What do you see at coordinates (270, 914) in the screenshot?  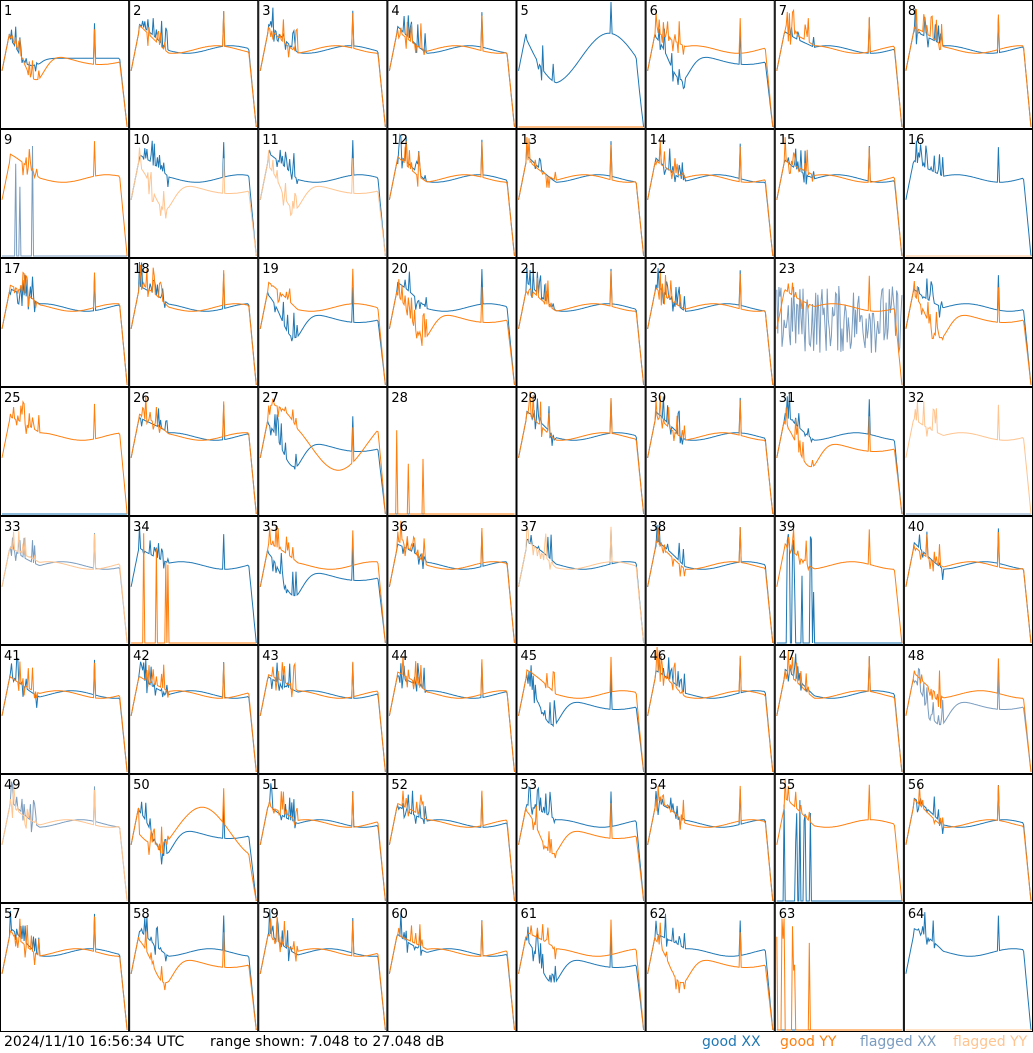 I see `panel-label: 59` at bounding box center [270, 914].